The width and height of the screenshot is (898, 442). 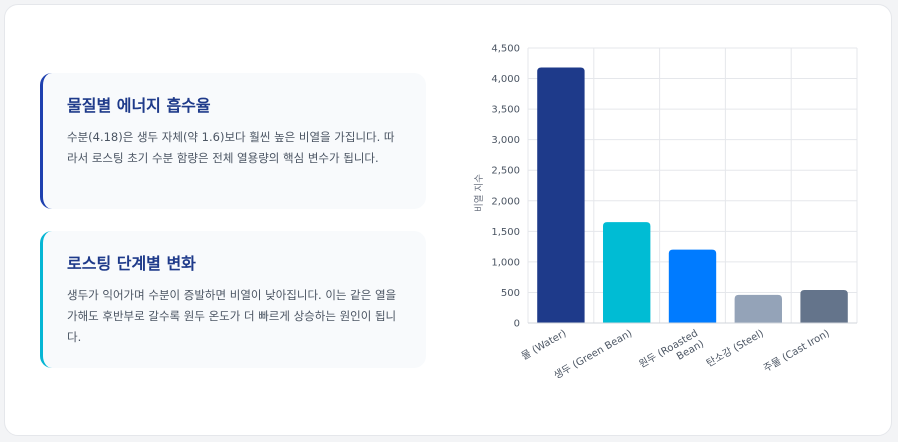 What do you see at coordinates (505, 171) in the screenshot?
I see `y-tick-label: 2,500` at bounding box center [505, 171].